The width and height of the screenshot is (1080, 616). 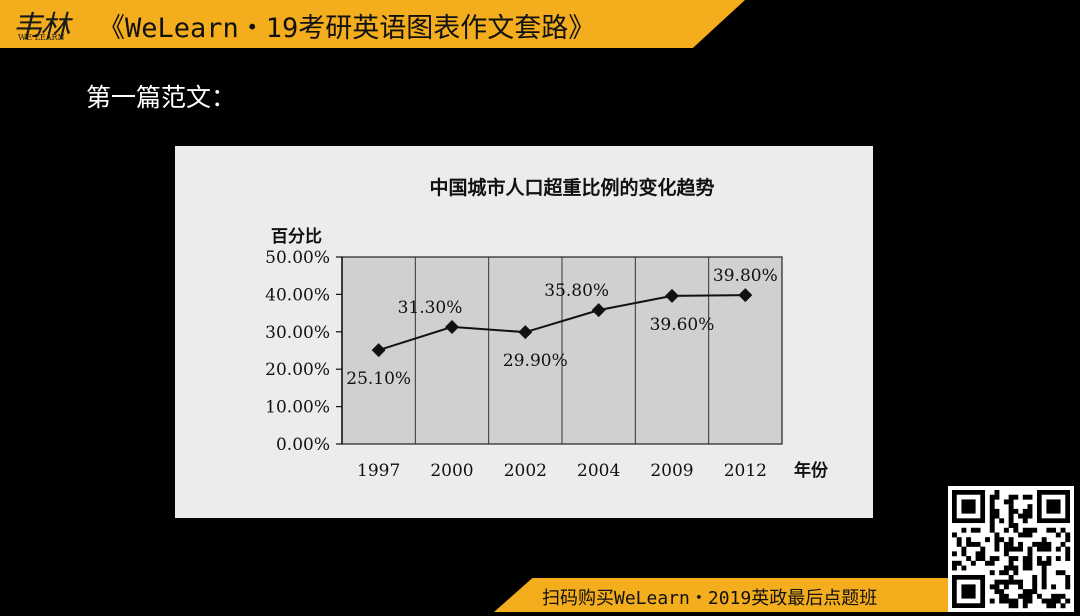 I want to click on y-tick-label: 30.00%, so click(x=297, y=333).